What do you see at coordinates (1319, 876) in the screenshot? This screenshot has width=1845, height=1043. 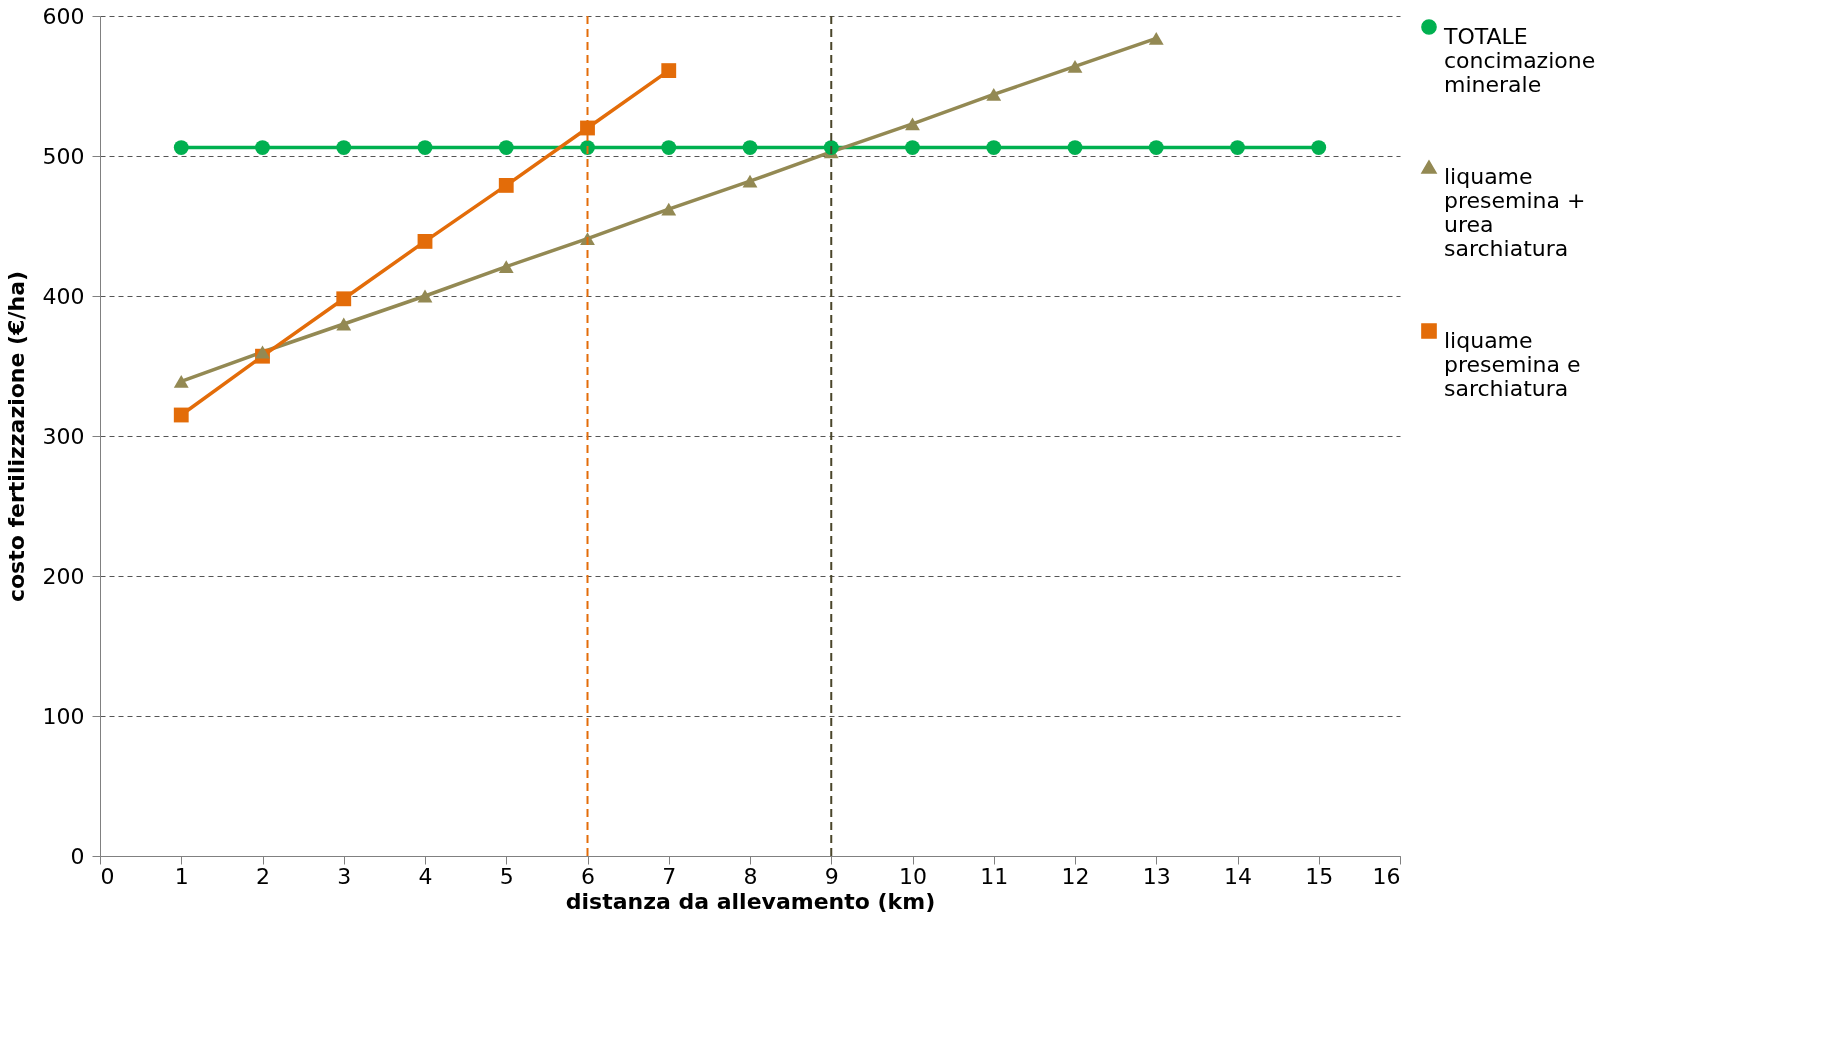 I see `x-tick-label: 15` at bounding box center [1319, 876].